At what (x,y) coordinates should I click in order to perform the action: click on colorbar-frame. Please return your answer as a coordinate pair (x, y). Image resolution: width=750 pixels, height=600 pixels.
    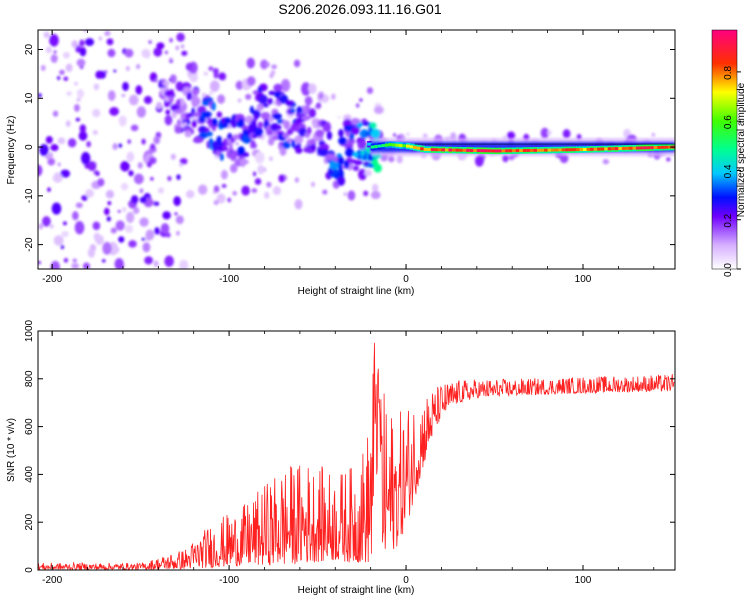
    Looking at the image, I should click on (724, 149).